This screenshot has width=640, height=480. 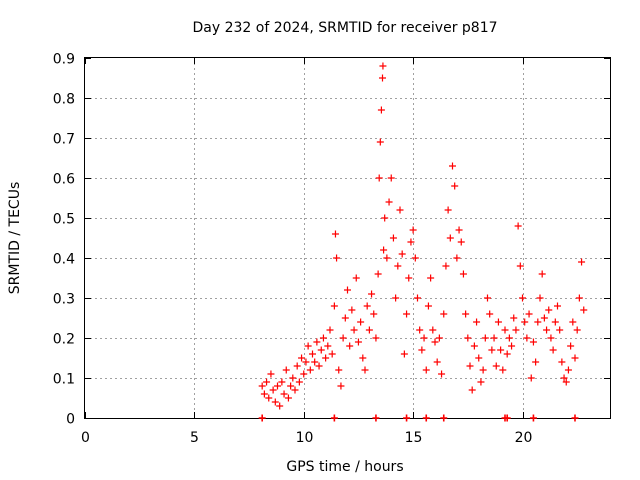 I want to click on y-tick-label: 0.4, so click(x=64, y=260).